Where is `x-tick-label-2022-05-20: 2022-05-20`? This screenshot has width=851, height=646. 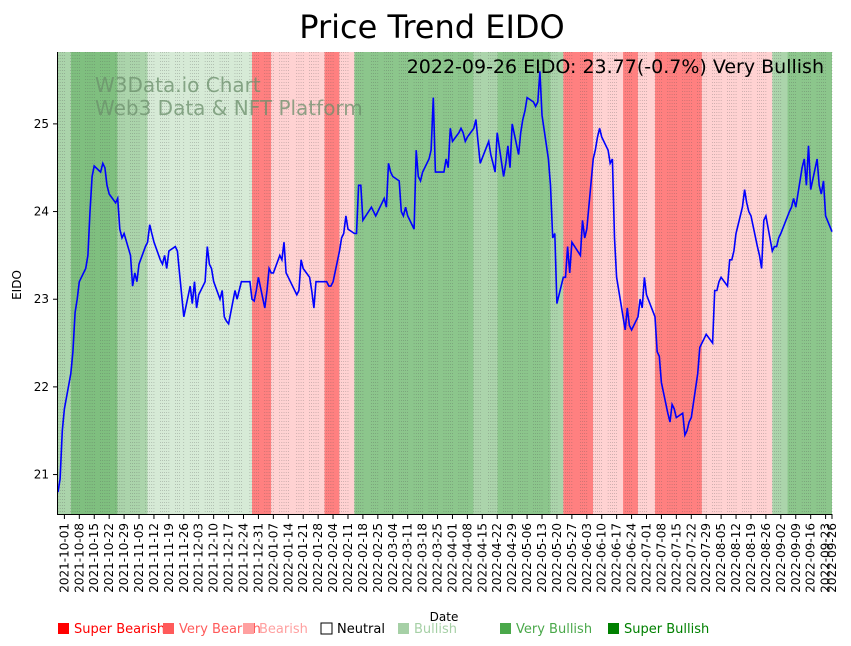 x-tick-label-2022-05-20: 2022-05-20 is located at coordinates (557, 558).